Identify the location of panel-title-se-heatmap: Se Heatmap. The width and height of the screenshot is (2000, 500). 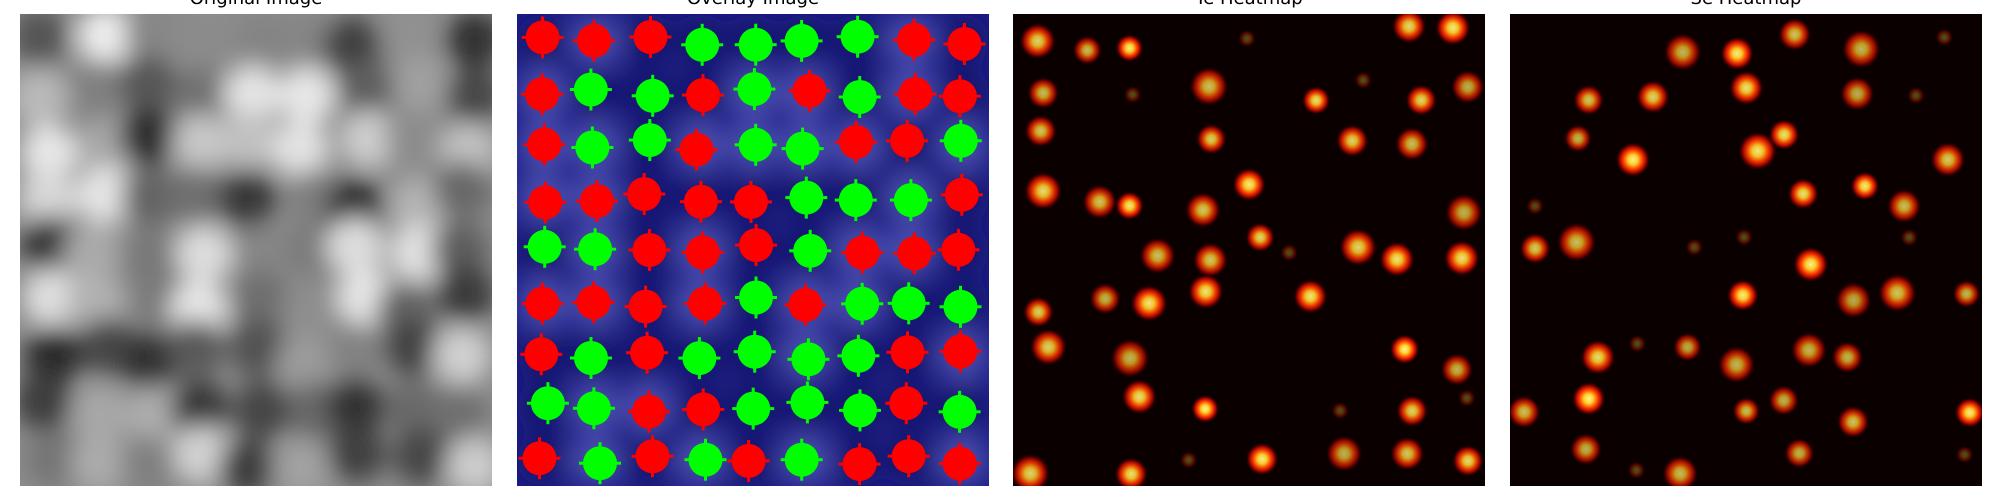
(1746, 5).